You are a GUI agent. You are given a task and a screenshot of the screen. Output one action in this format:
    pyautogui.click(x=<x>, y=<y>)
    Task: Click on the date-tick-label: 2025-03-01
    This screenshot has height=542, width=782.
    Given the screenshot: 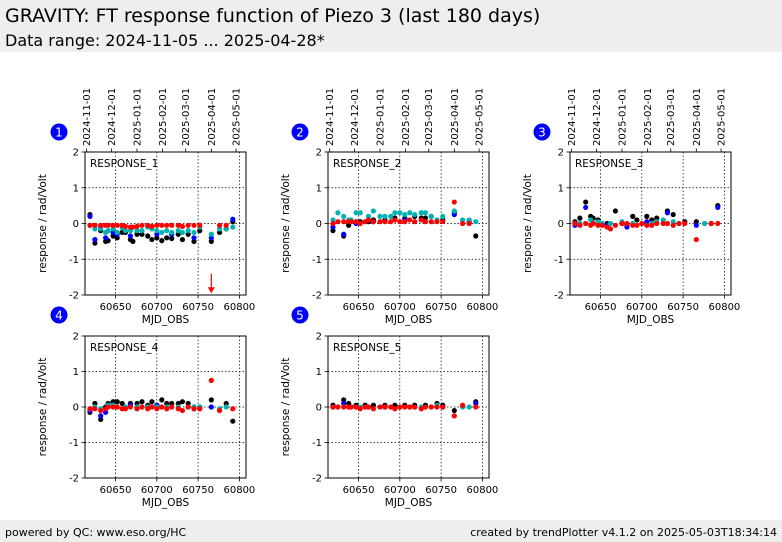 What is the action you would take?
    pyautogui.click(x=429, y=117)
    